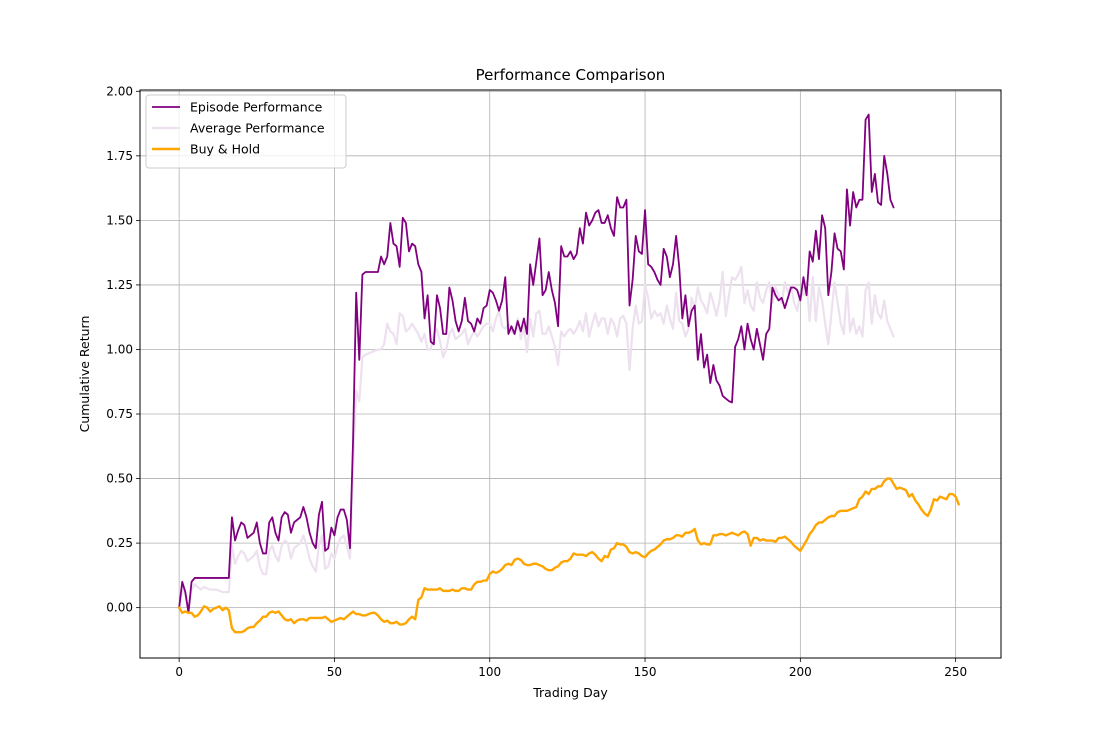 Image resolution: width=1112 pixels, height=743 pixels. I want to click on y-tick-label: 1.75, so click(119, 156).